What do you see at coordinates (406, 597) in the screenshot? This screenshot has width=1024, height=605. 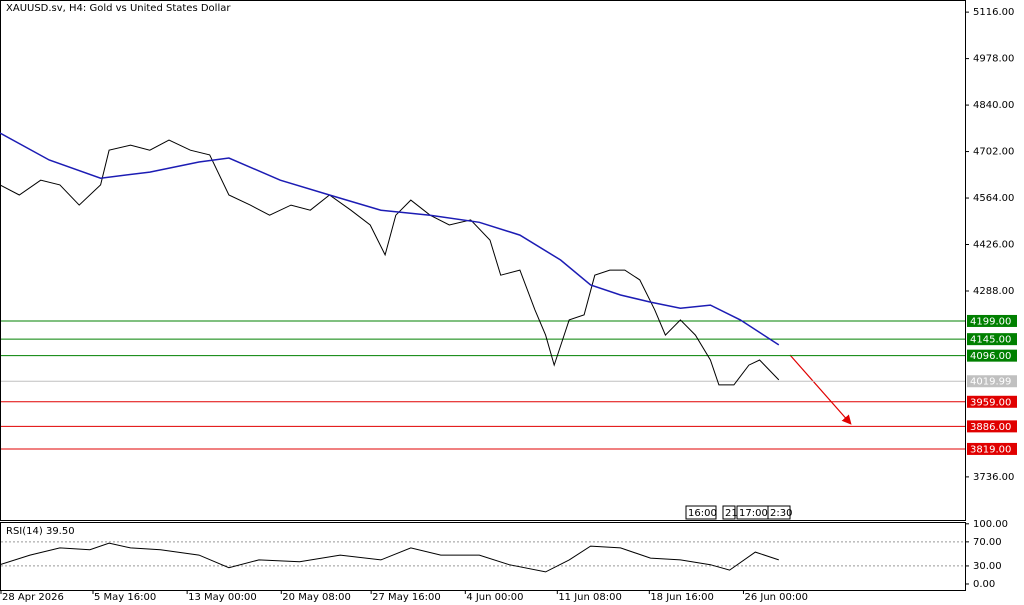 I see `x-tick-label: 27 May 16:00` at bounding box center [406, 597].